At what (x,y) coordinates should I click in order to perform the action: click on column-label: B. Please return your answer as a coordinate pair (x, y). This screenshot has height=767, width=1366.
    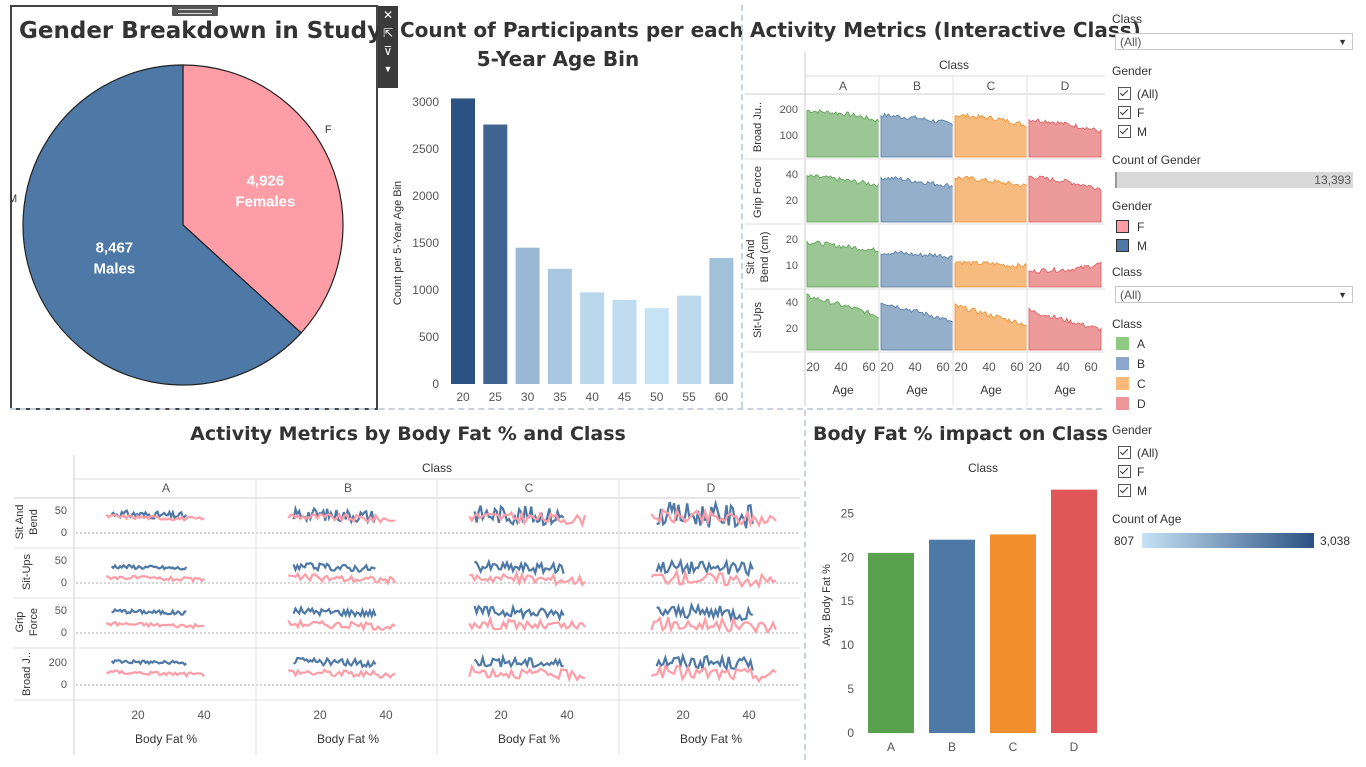
    Looking at the image, I should click on (348, 488).